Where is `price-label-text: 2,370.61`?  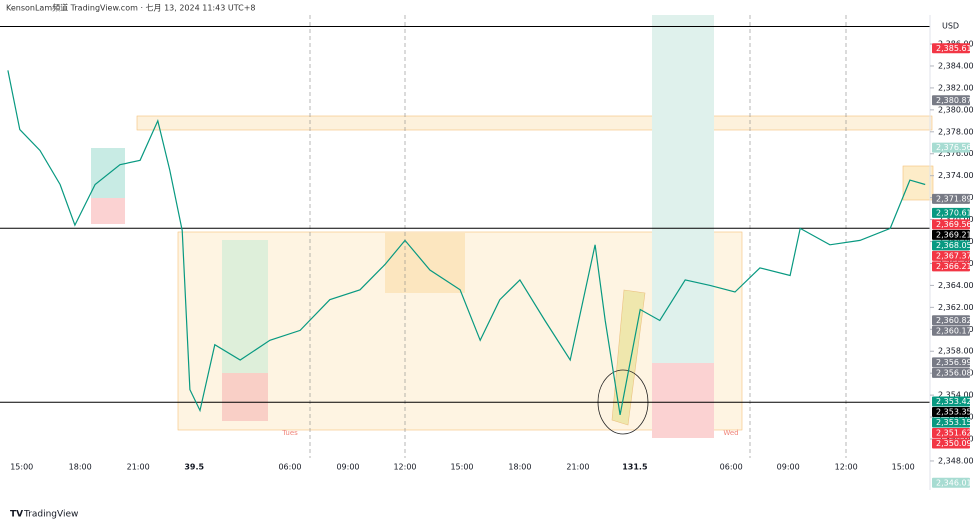 price-label-text: 2,370.61 is located at coordinates (954, 212).